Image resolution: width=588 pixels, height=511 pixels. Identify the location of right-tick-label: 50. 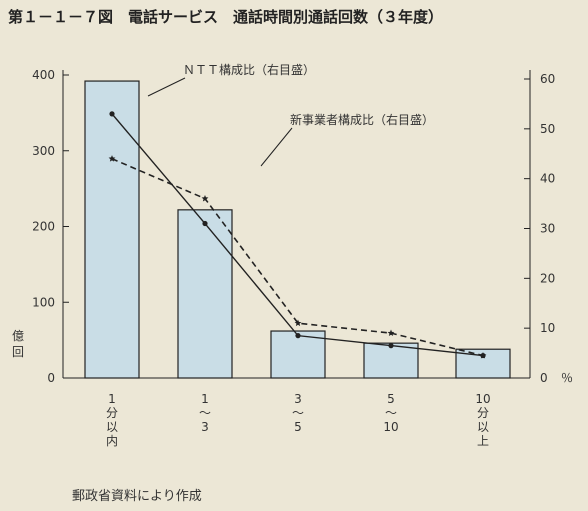
(547, 129).